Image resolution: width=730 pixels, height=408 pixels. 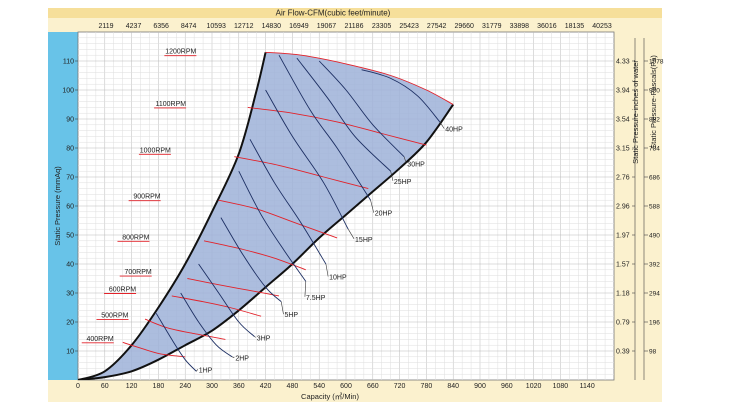 What do you see at coordinates (373, 386) in the screenshot?
I see `x-tick-label: 660` at bounding box center [373, 386].